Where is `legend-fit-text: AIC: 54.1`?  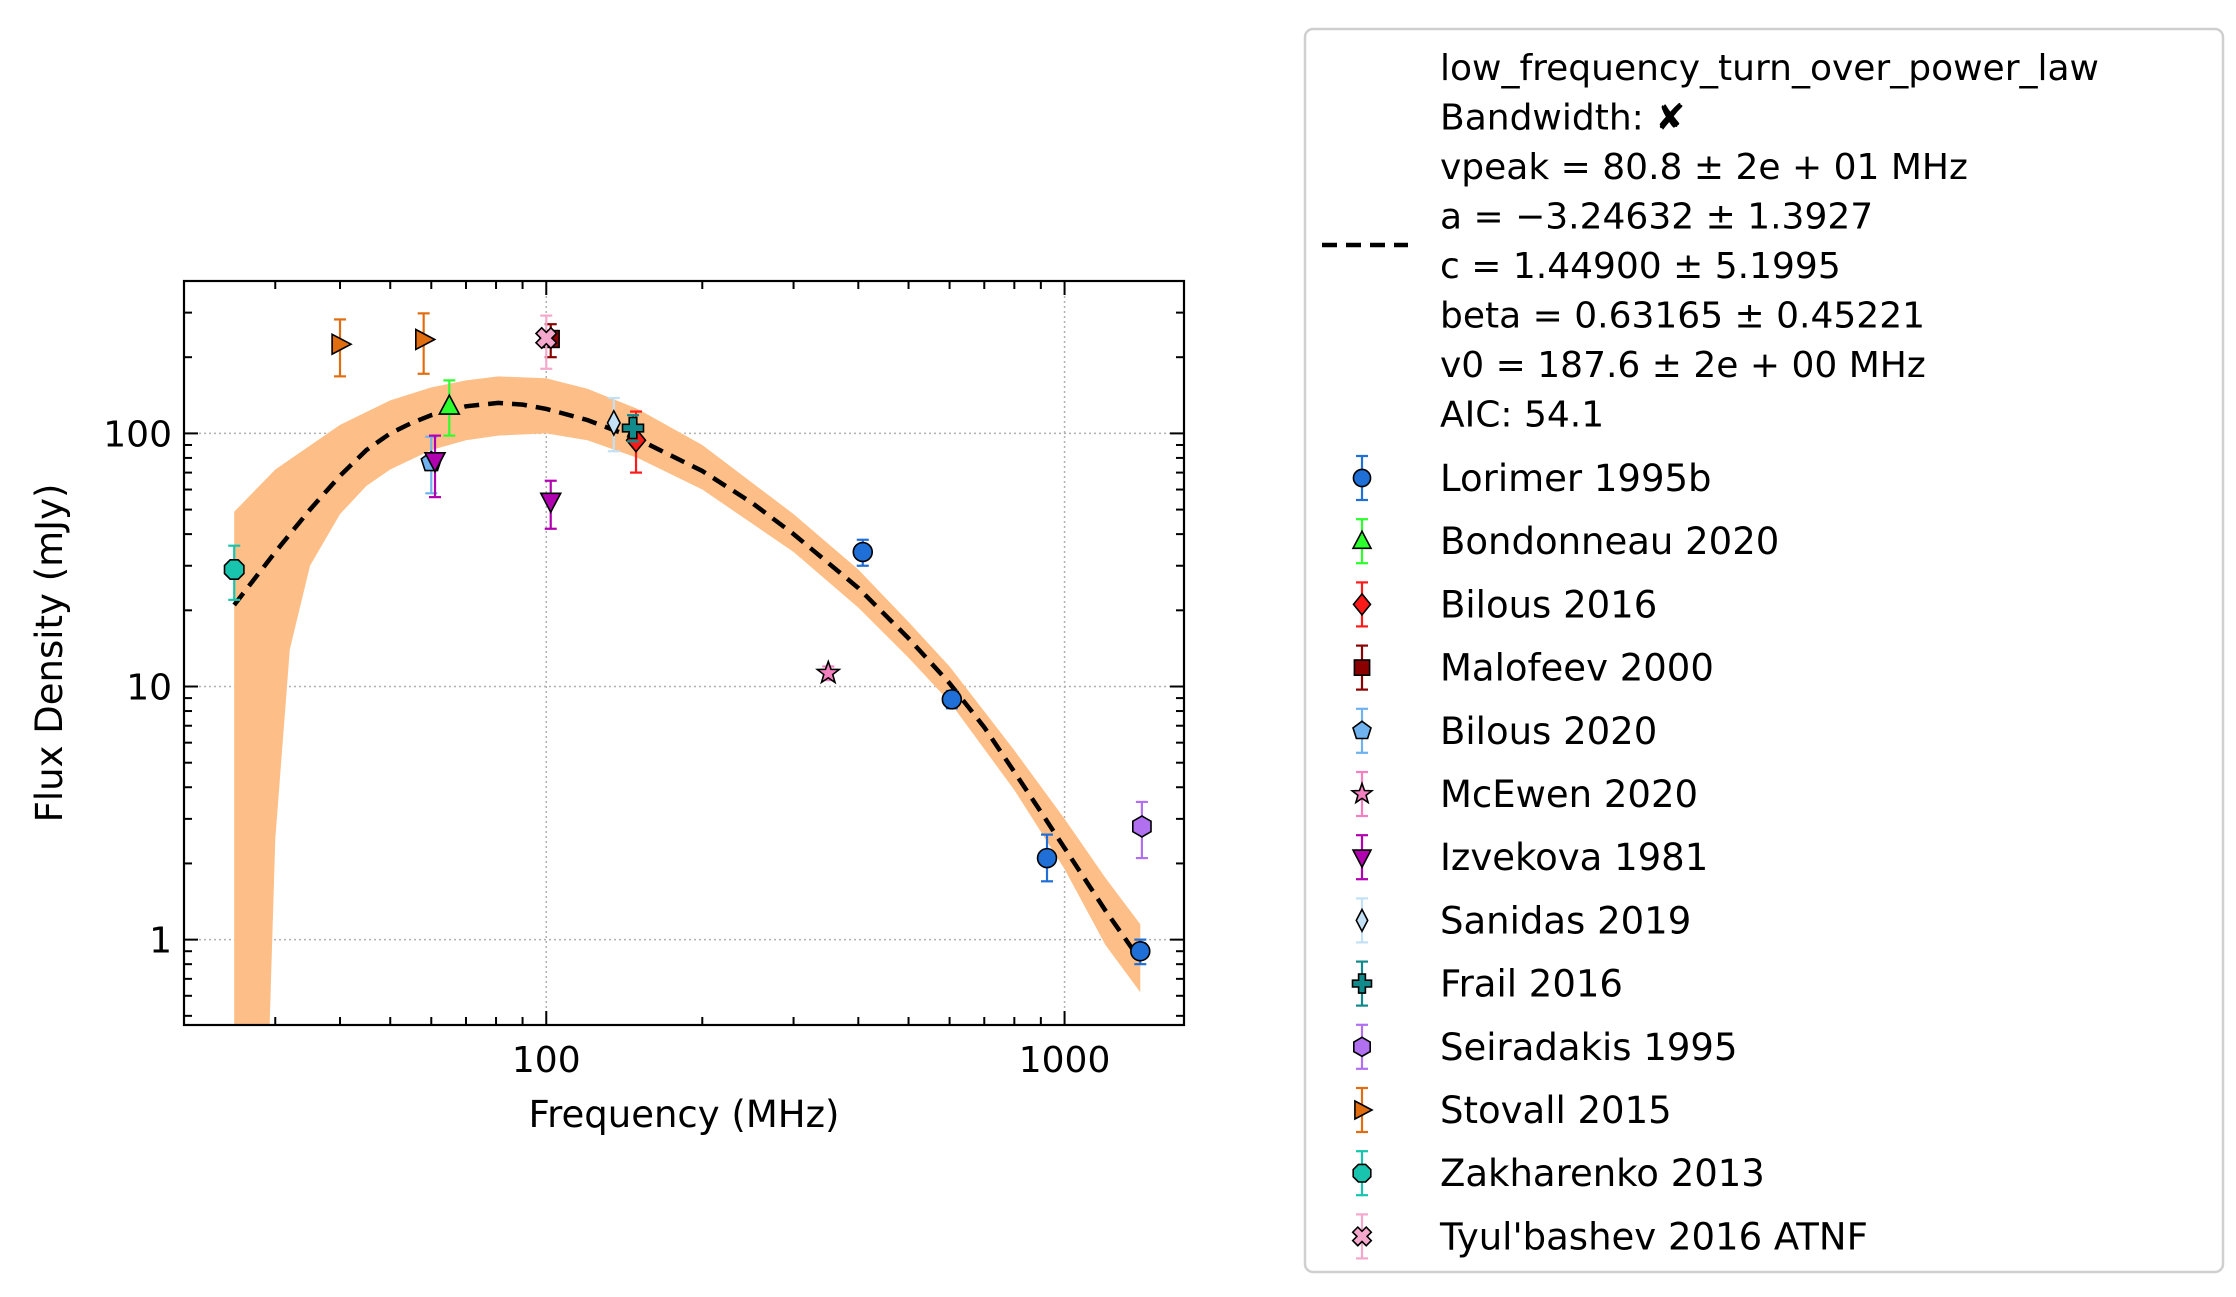
legend-fit-text: AIC: 54.1 is located at coordinates (1522, 415).